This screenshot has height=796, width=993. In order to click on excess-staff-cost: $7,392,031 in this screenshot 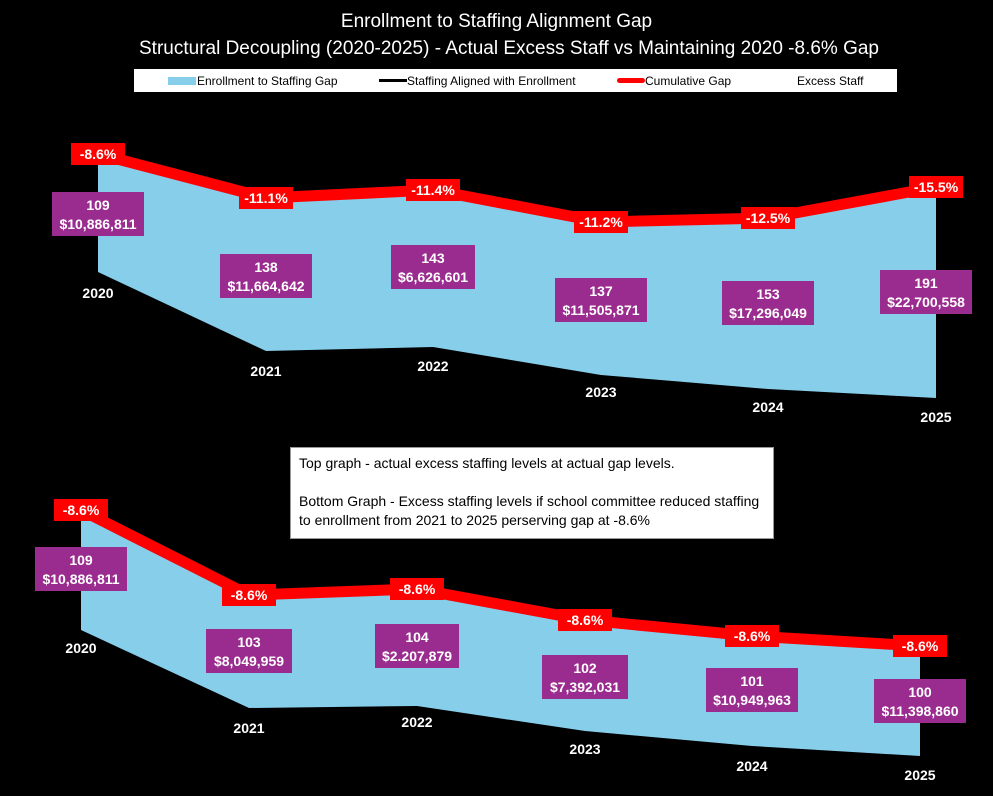, I will do `click(585, 687)`.